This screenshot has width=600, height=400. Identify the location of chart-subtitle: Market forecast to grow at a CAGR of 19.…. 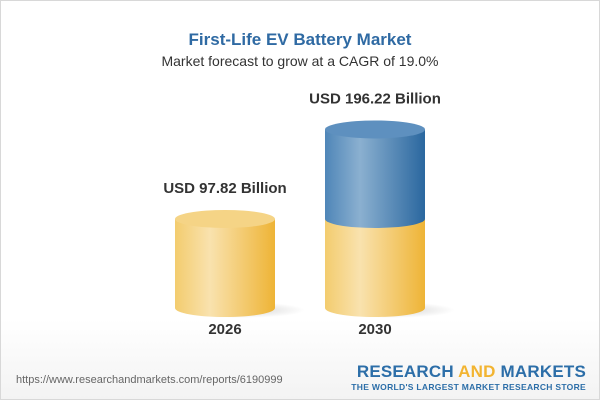
(300, 61).